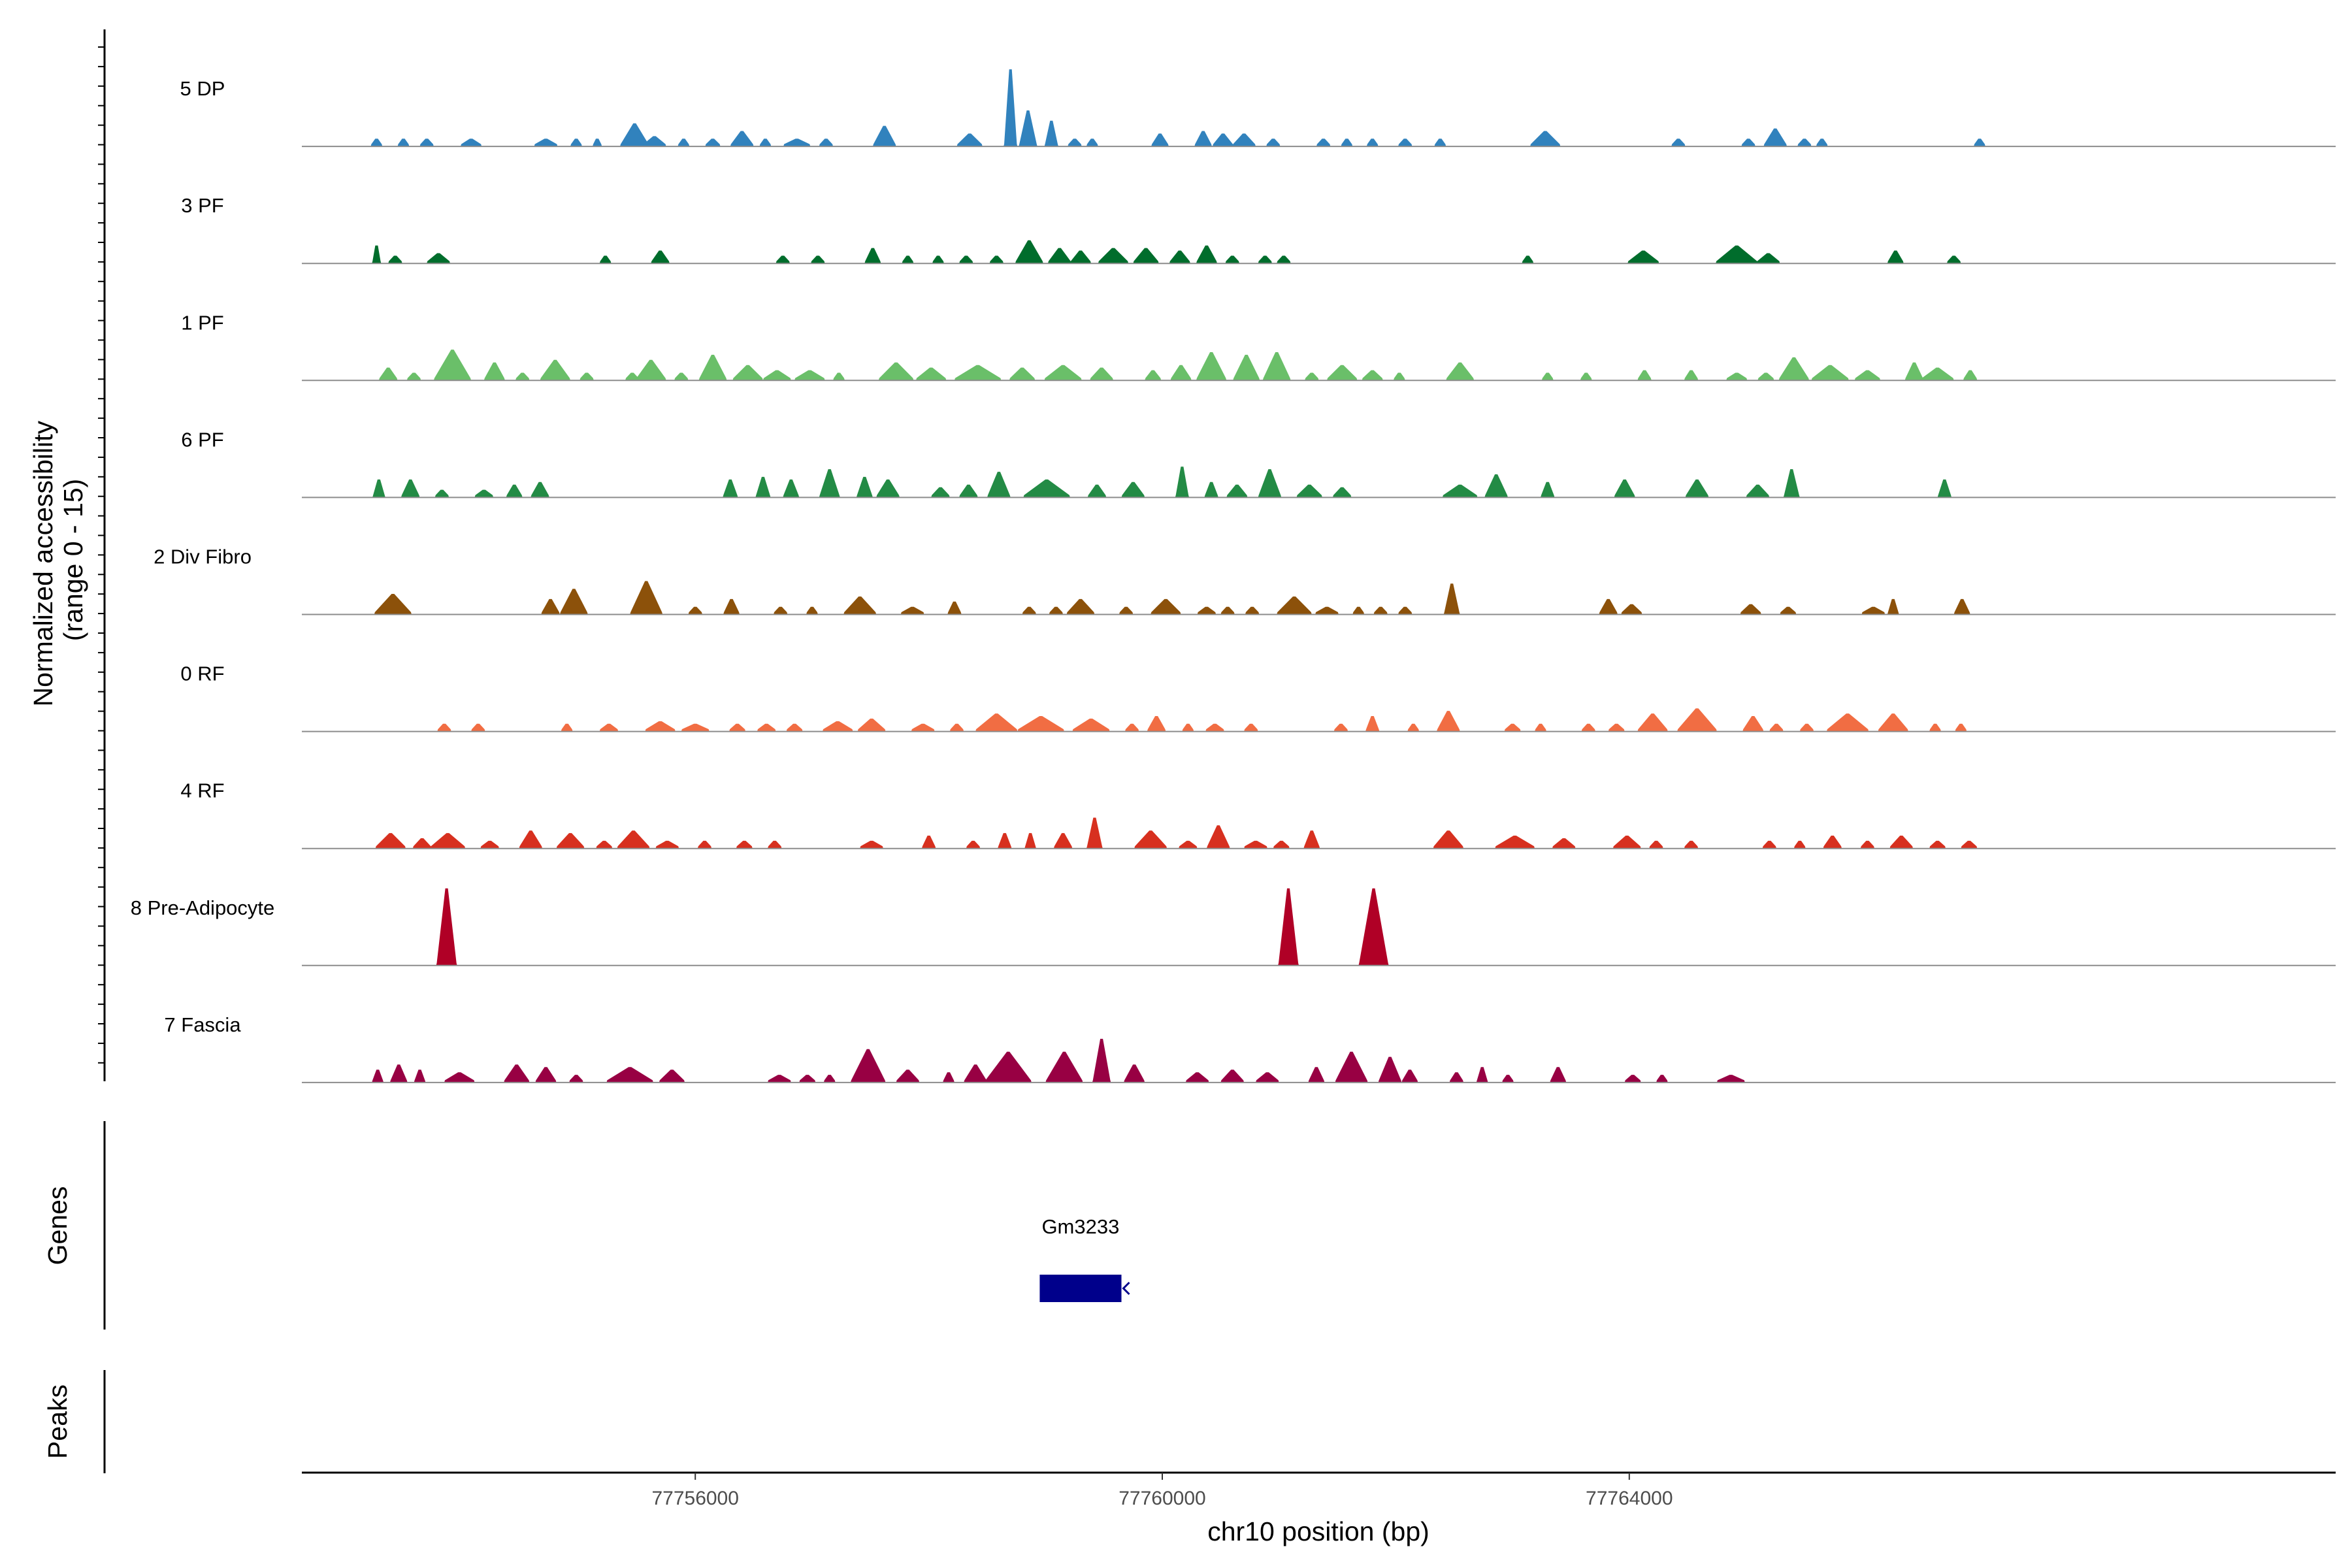  I want to click on track-8-pre-adipocyte: 8 Pre-Adipocyte, so click(1233, 927).